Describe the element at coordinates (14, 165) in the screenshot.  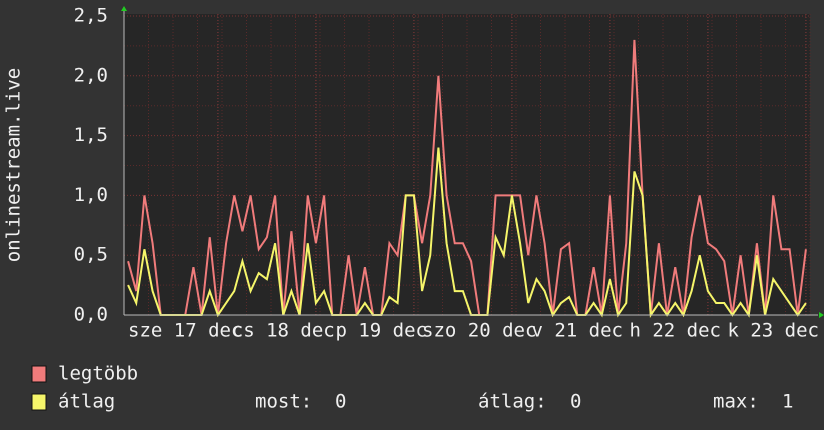
I see `y-axis-label: onlinestream.live` at that location.